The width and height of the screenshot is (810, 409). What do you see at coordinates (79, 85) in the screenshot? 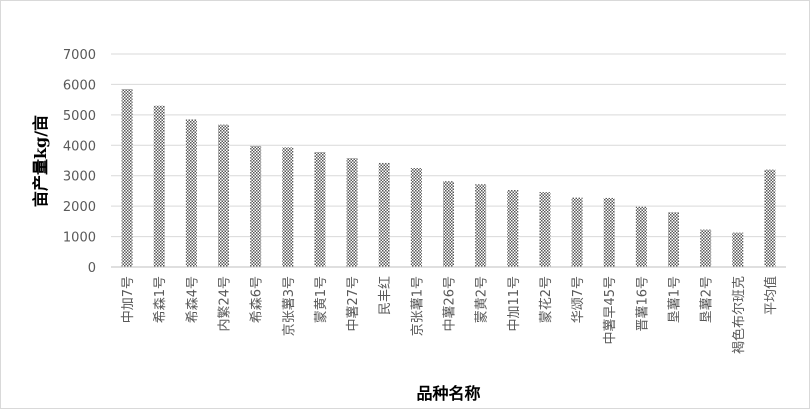
I see `y-tick-label: 6000` at bounding box center [79, 85].